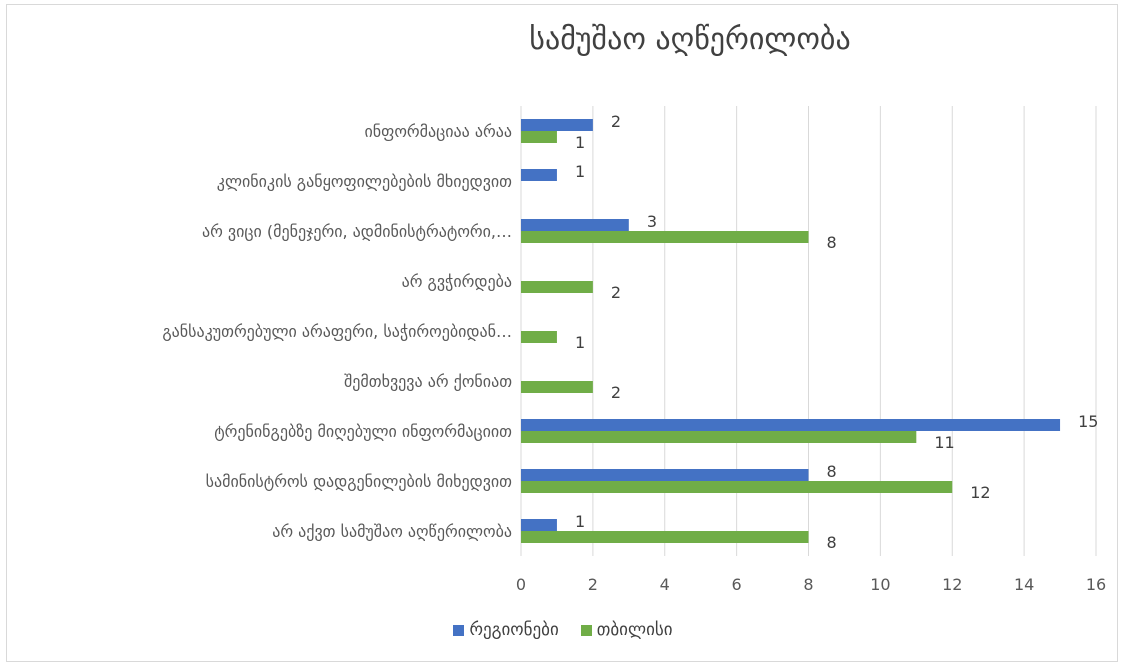 The image size is (1126, 669). What do you see at coordinates (514, 630) in the screenshot?
I see `legend-label-regions: რეგიონები` at bounding box center [514, 630].